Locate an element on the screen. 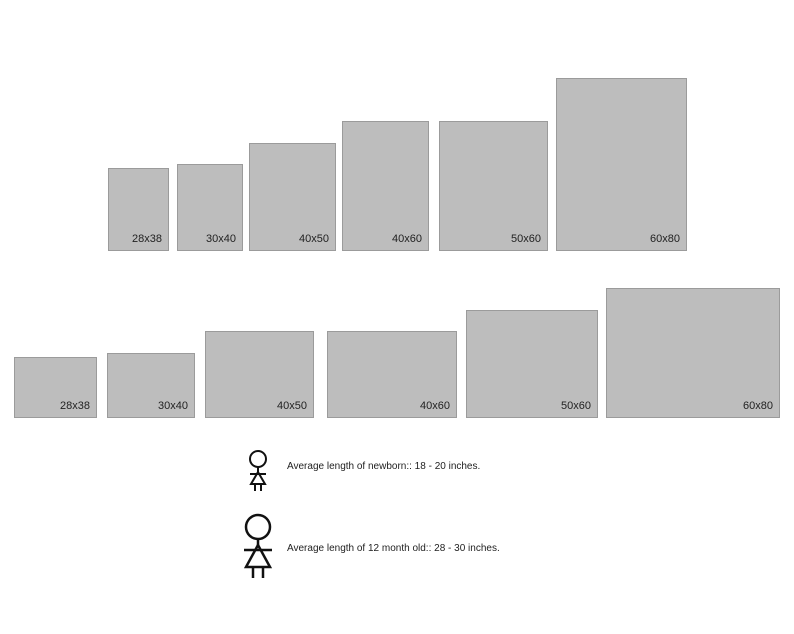  baby-figure-icon is located at coordinates (258, 470).